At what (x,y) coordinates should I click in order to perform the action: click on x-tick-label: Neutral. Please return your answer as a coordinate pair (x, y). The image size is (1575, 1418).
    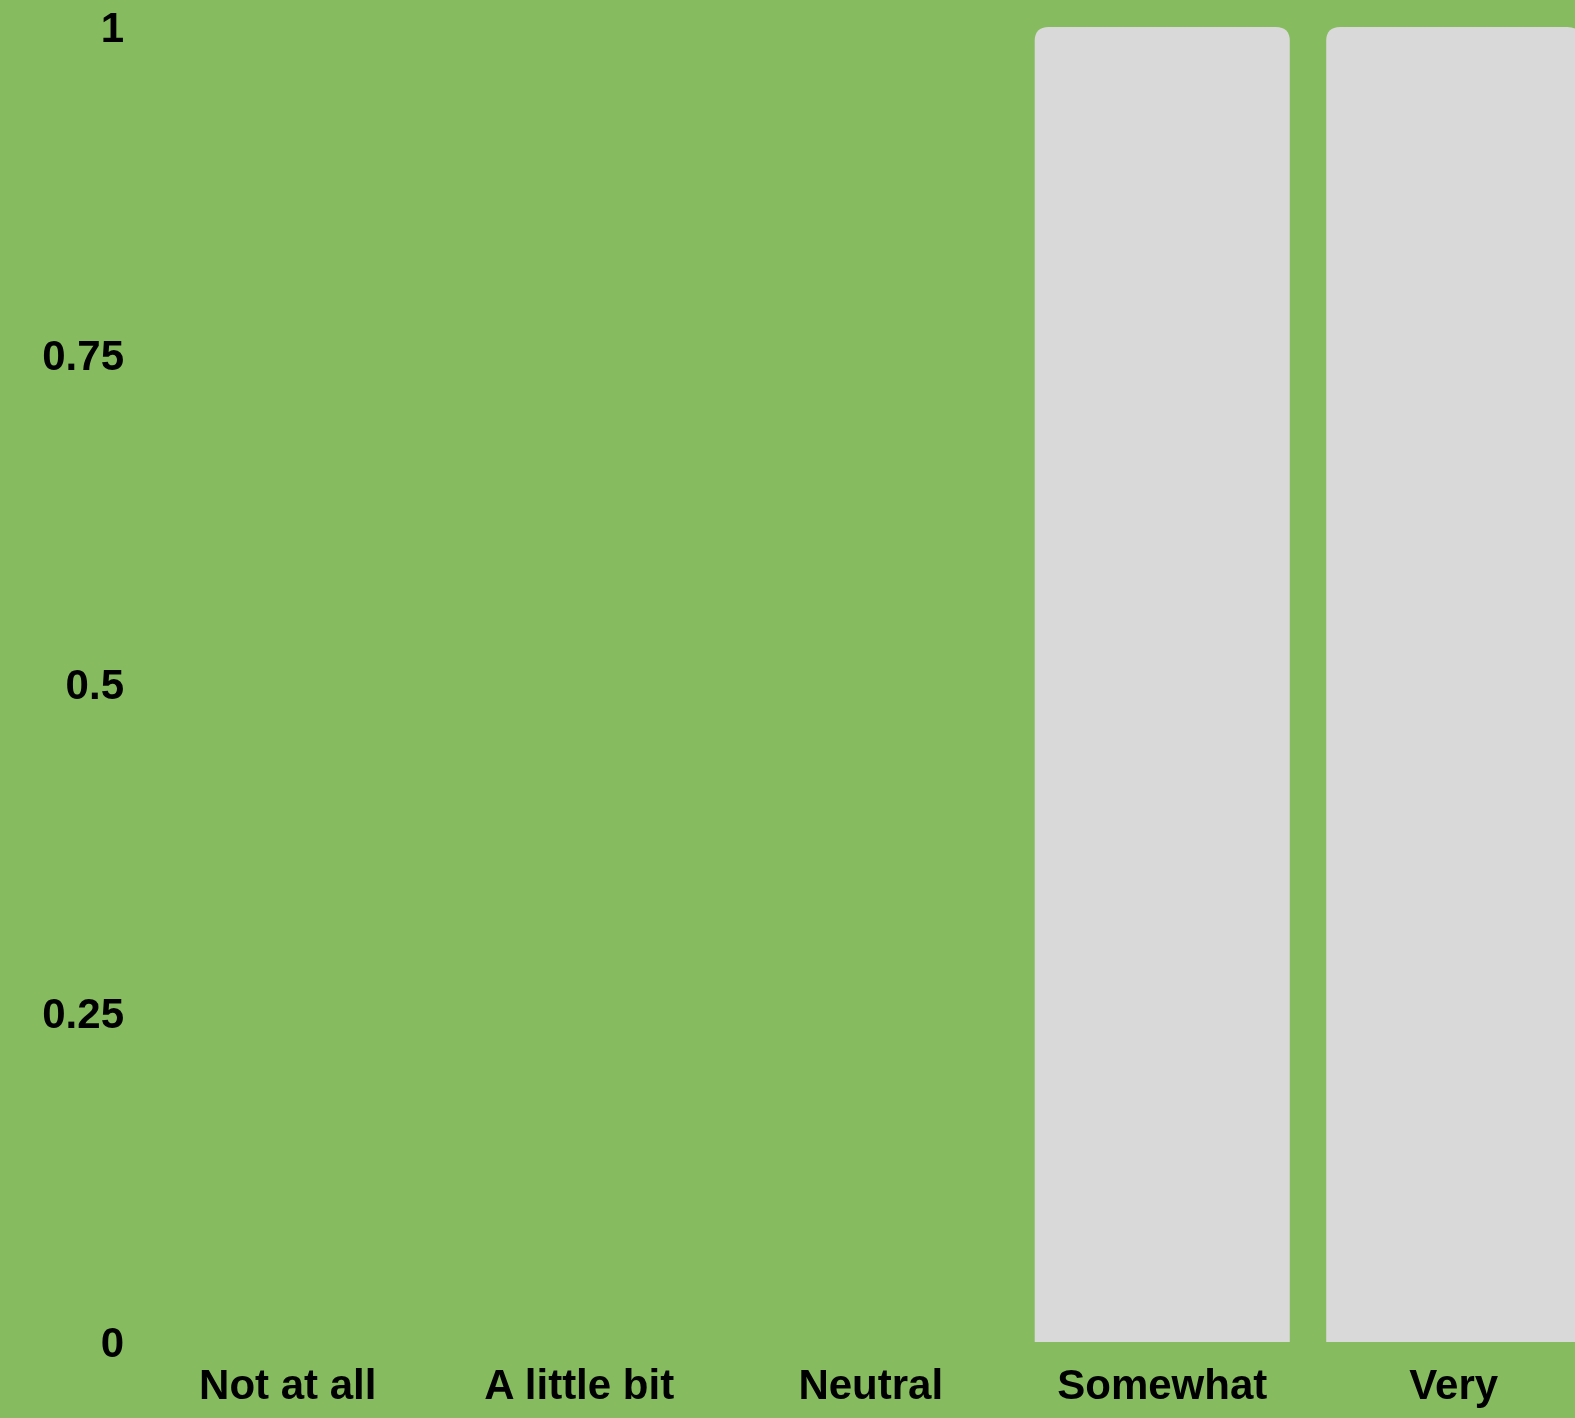
    Looking at the image, I should click on (871, 1384).